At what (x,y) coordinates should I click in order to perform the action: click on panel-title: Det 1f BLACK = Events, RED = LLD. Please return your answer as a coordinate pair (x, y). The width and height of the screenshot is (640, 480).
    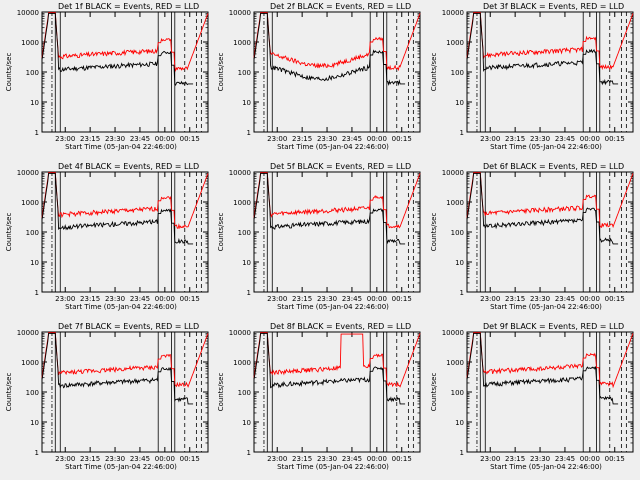
    Looking at the image, I should click on (128, 6).